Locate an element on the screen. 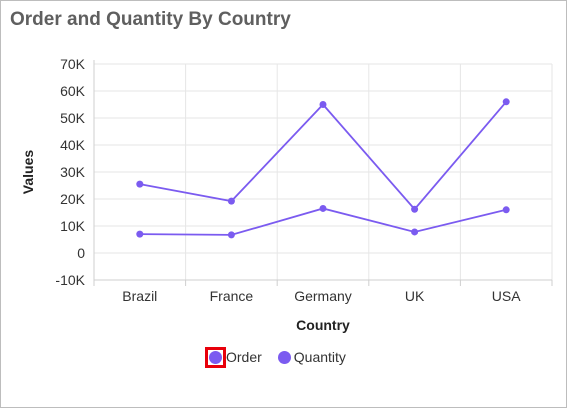 The width and height of the screenshot is (567, 408). y-tick-label: 30K is located at coordinates (73, 172).